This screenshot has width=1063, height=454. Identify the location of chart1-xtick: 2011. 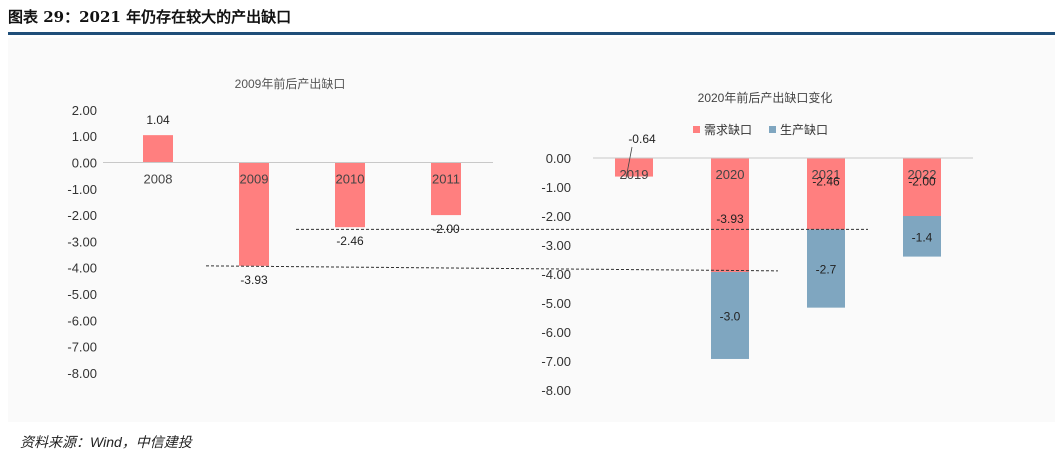
(446, 179).